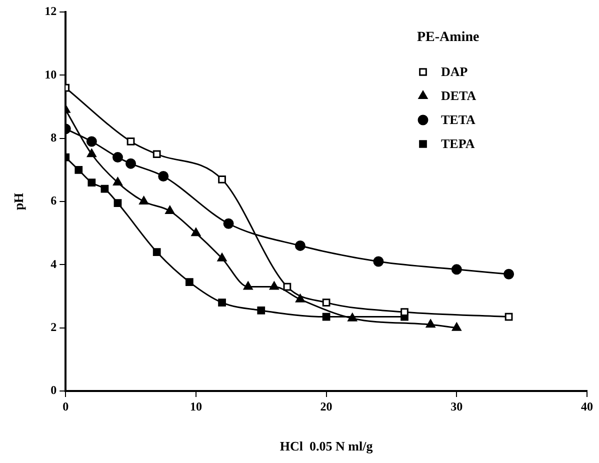  What do you see at coordinates (327, 446) in the screenshot?
I see `x-axis-title: HCl 0.05 N ml/g` at bounding box center [327, 446].